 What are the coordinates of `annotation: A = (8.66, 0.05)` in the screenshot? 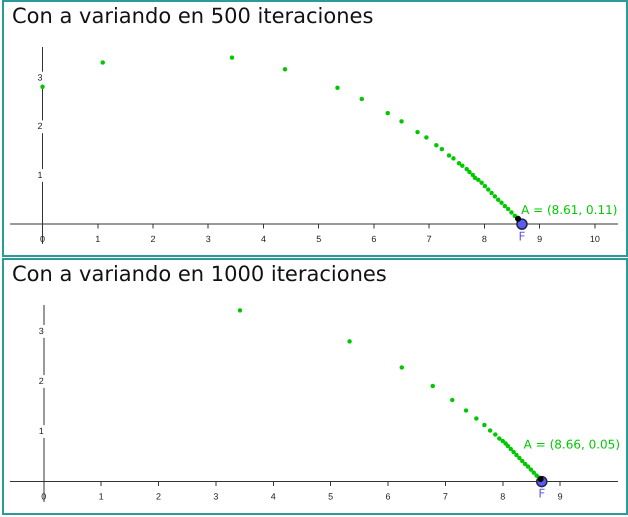 It's located at (572, 444).